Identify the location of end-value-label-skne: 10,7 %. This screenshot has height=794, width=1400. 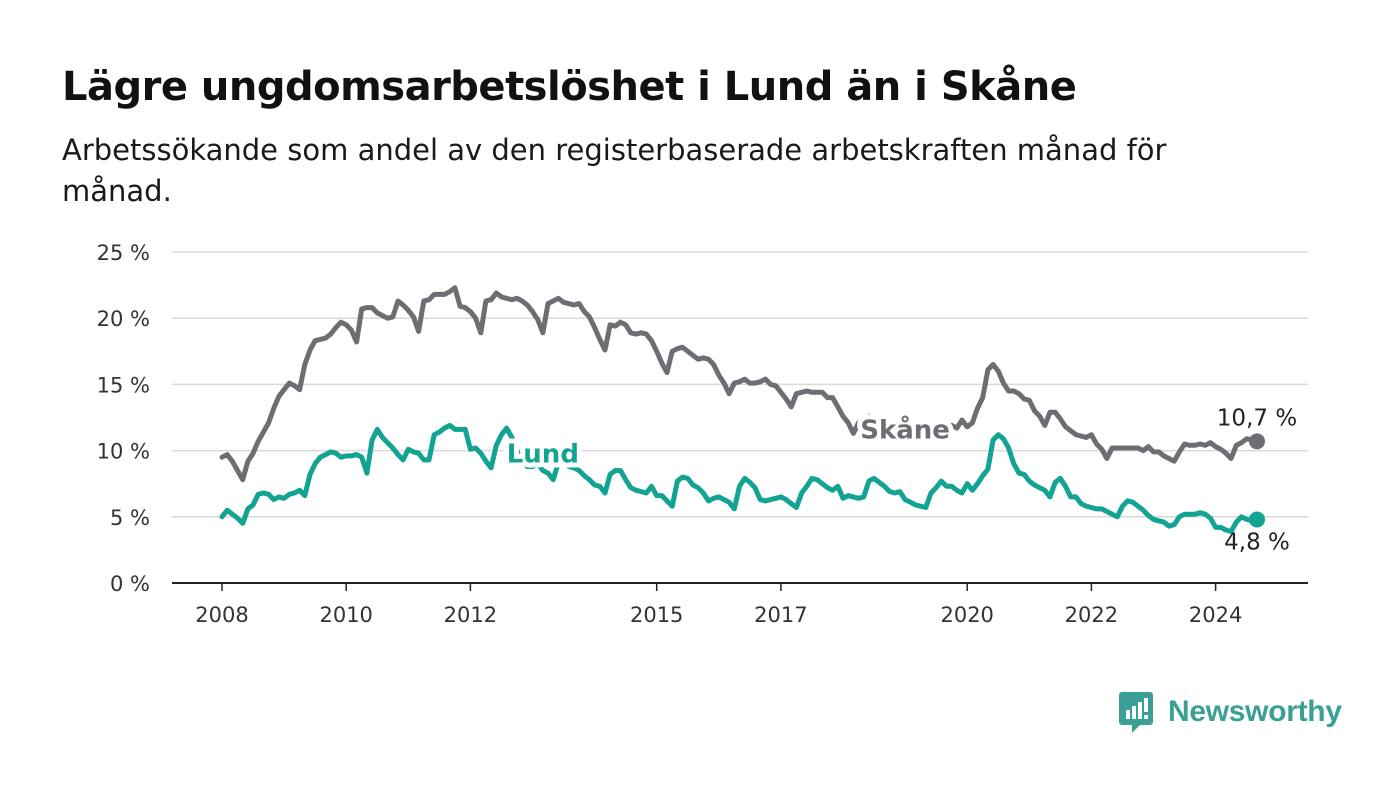
(1257, 418).